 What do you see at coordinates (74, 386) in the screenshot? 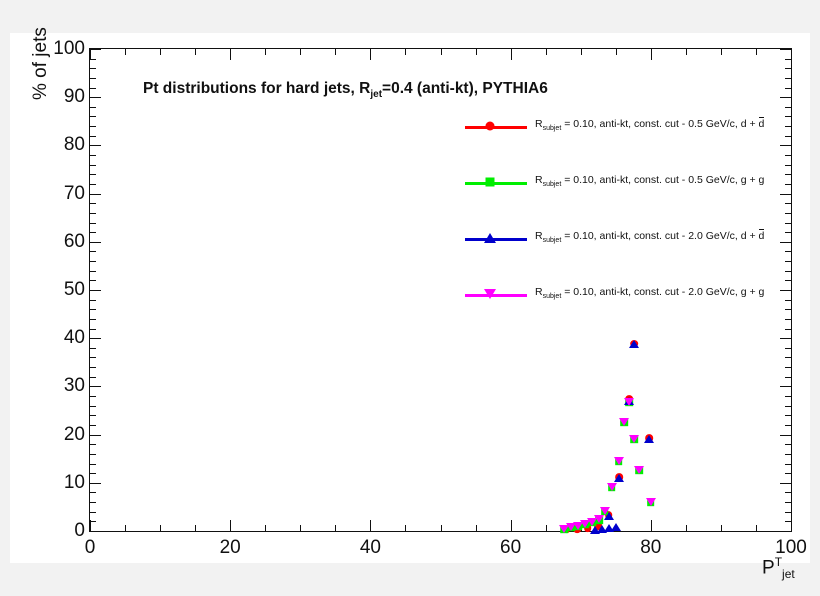
I see `y-axis-tick-label: 30` at bounding box center [74, 386].